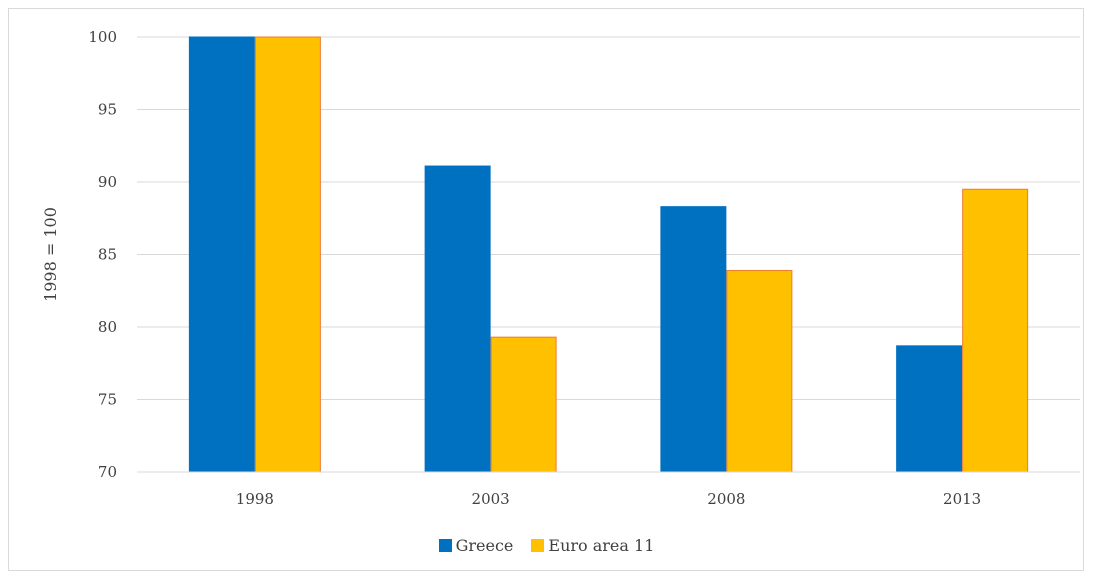 This screenshot has width=1093, height=579. I want to click on y-tick-label: 95, so click(107, 110).